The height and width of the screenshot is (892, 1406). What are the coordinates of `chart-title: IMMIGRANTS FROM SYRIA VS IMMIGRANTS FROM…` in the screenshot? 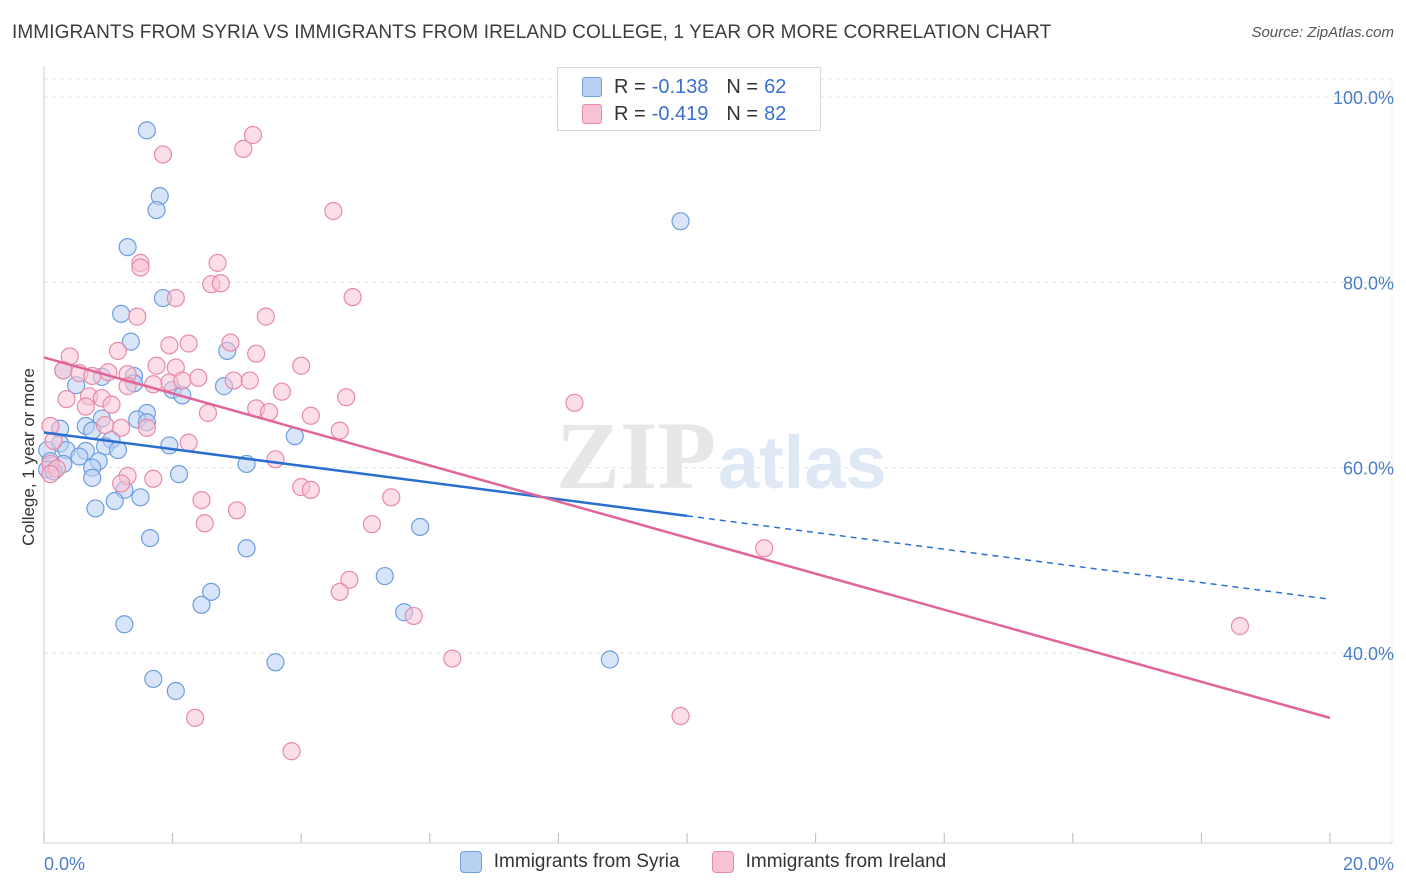 It's located at (532, 32).